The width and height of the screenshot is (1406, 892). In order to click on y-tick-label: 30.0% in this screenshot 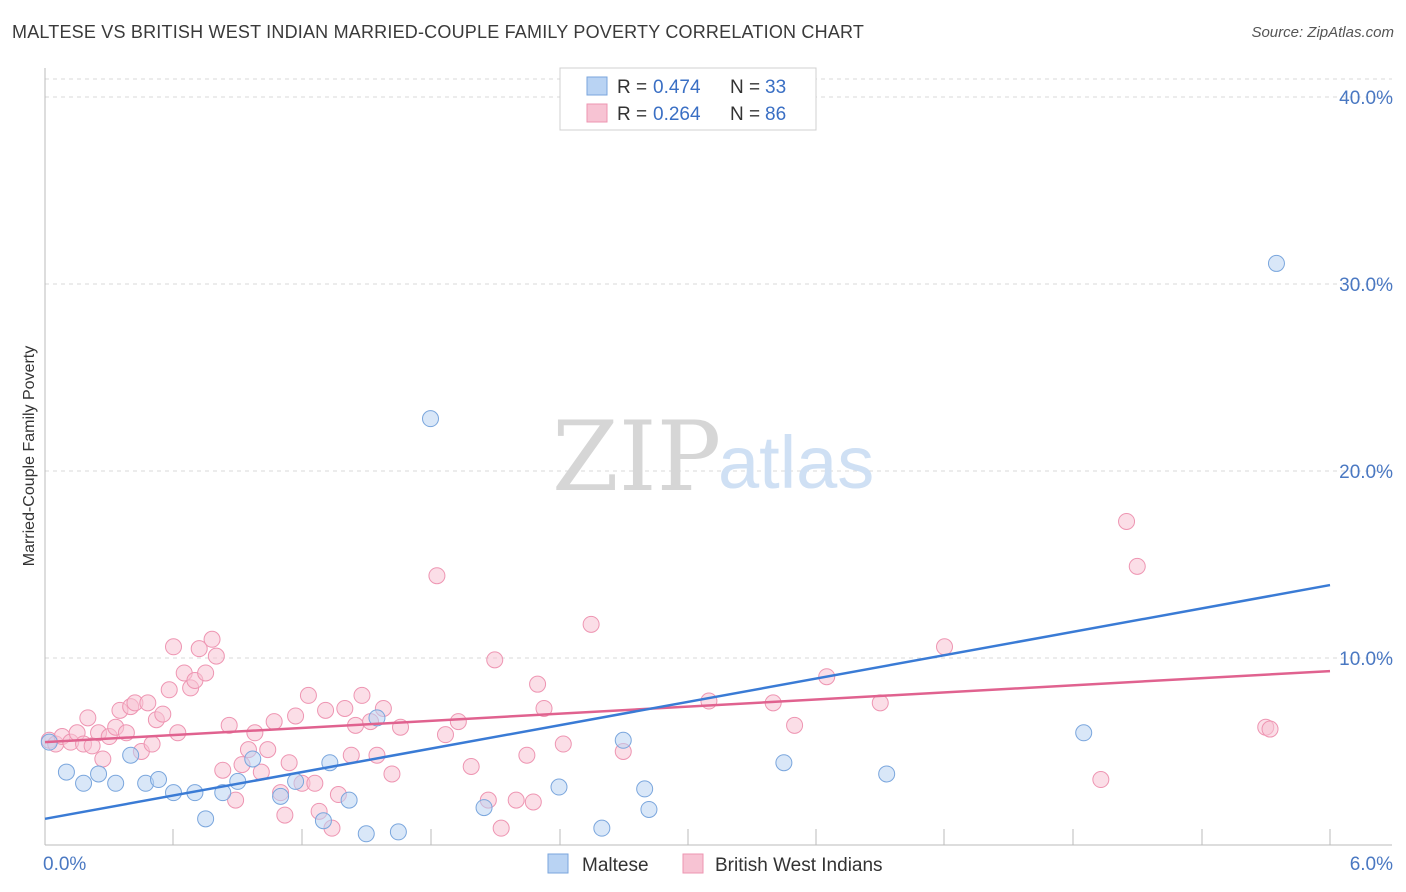, I will do `click(1366, 285)`.